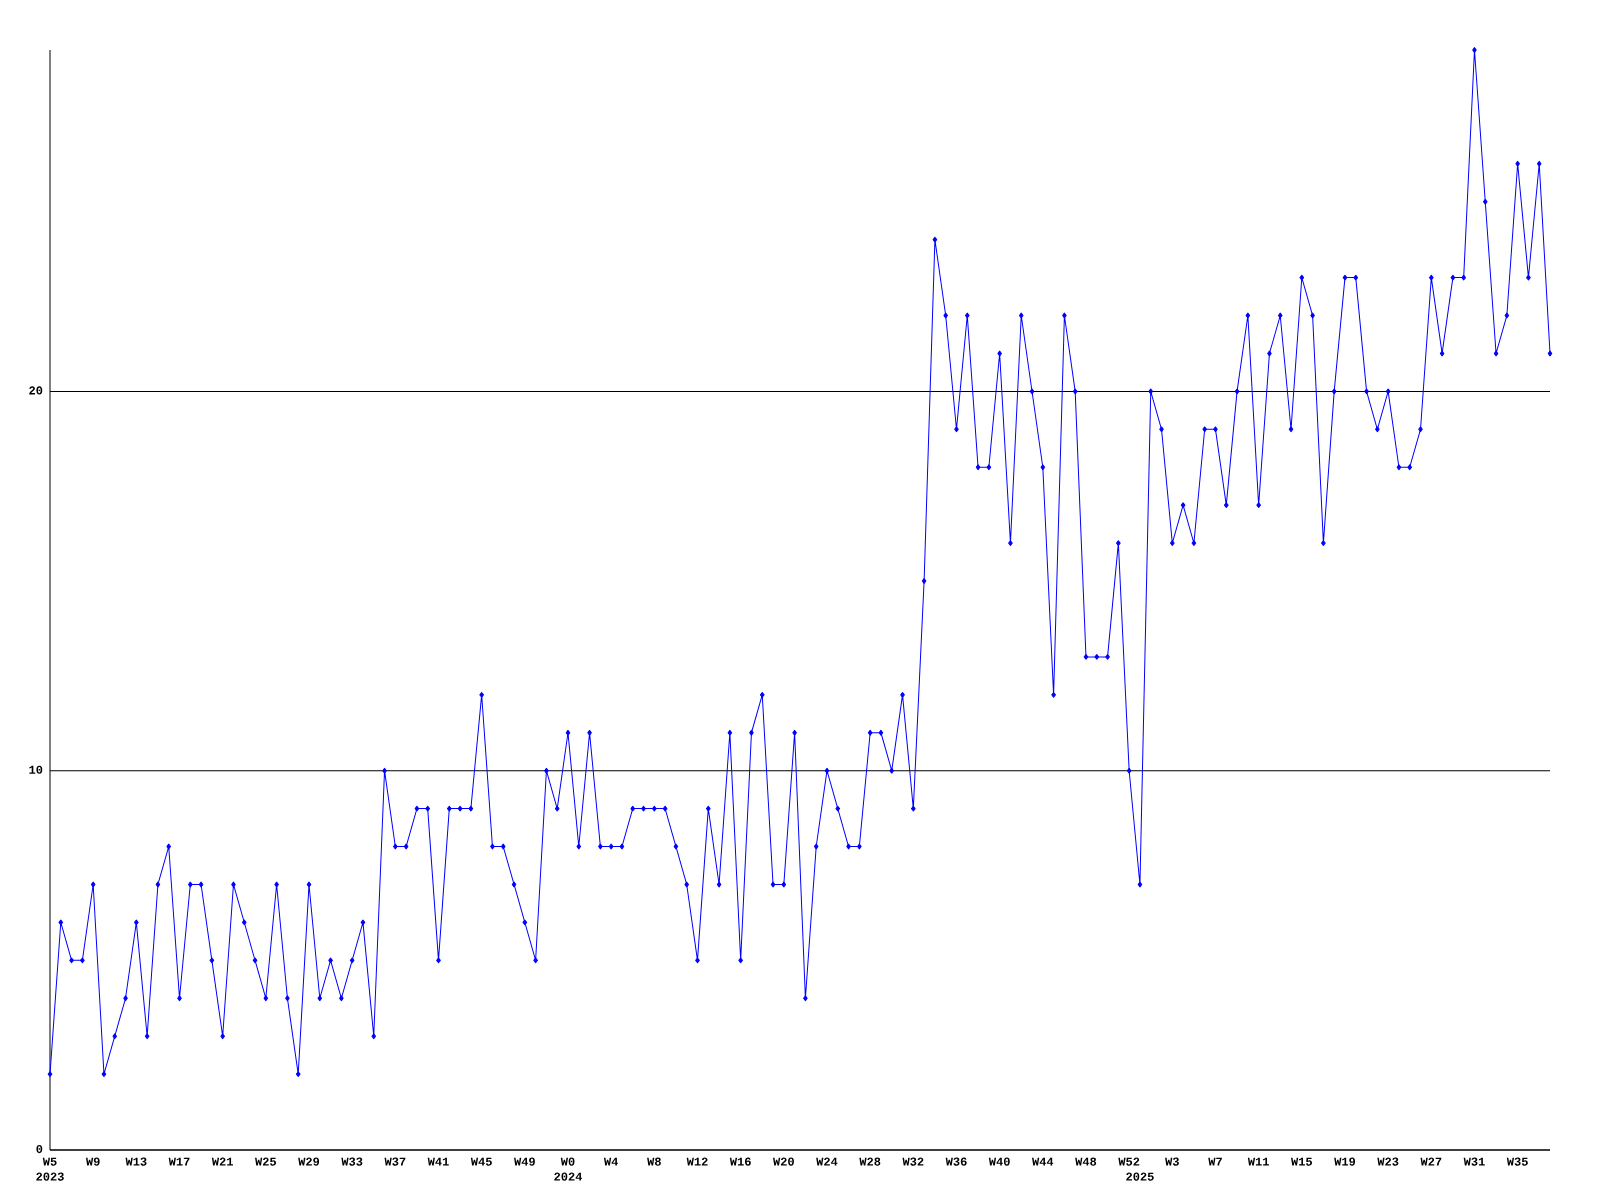  What do you see at coordinates (222, 1161) in the screenshot?
I see `x-tick-label: W21` at bounding box center [222, 1161].